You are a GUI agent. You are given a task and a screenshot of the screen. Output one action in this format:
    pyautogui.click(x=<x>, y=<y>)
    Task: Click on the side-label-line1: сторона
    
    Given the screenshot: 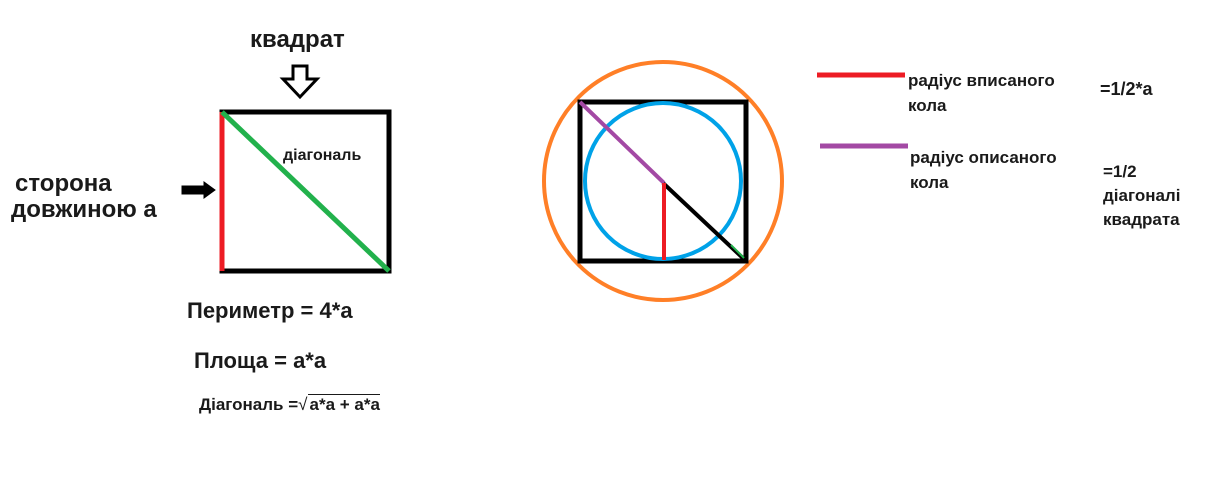 What is the action you would take?
    pyautogui.click(x=63, y=183)
    